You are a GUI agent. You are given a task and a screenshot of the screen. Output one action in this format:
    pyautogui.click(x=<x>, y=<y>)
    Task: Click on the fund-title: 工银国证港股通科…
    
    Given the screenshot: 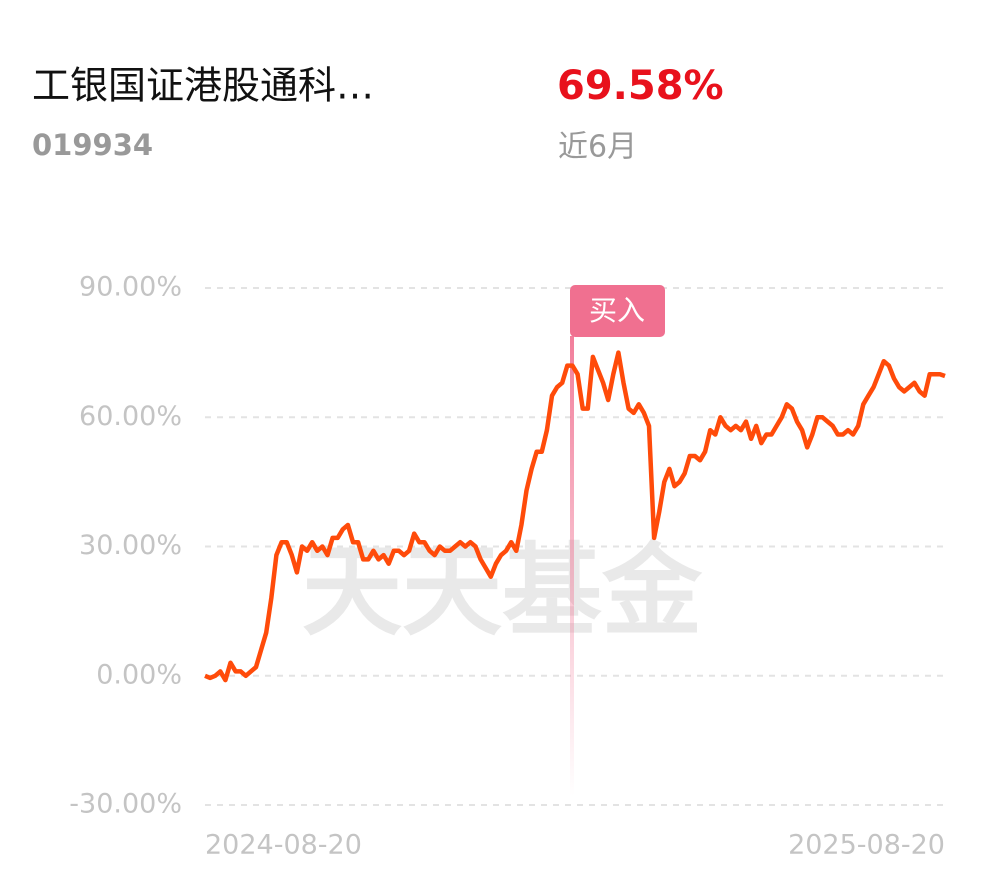 What is the action you would take?
    pyautogui.click(x=203, y=86)
    